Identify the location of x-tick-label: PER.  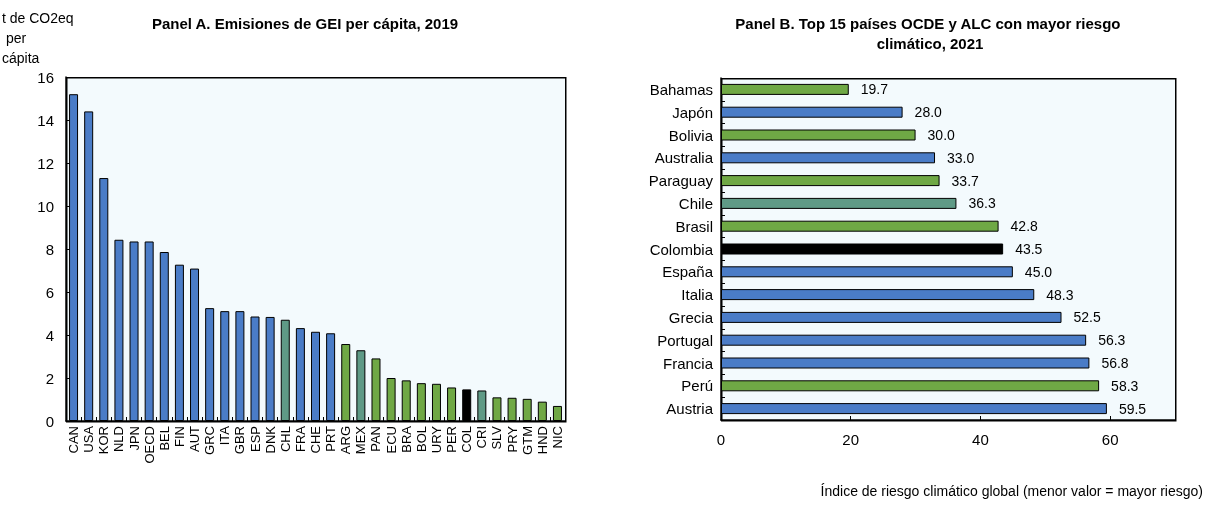
(452, 439).